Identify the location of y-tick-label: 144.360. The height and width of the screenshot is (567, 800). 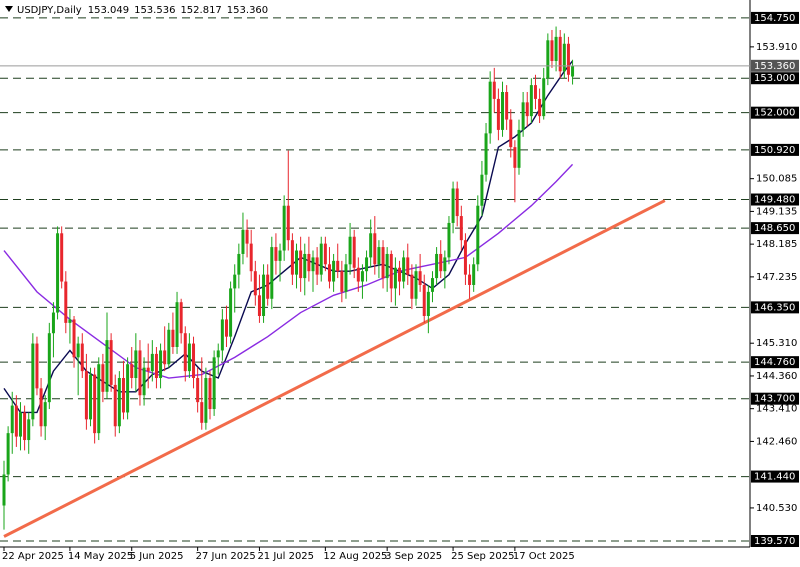
(776, 376).